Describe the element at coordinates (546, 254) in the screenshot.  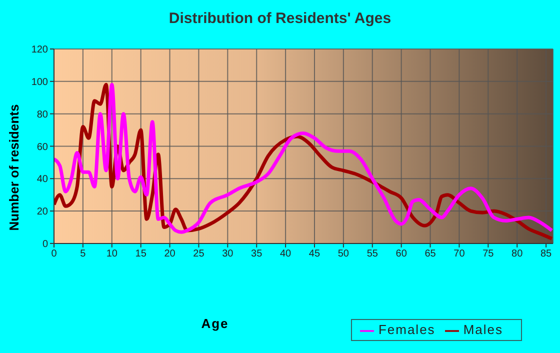
I see `x-tick-label: 85` at that location.